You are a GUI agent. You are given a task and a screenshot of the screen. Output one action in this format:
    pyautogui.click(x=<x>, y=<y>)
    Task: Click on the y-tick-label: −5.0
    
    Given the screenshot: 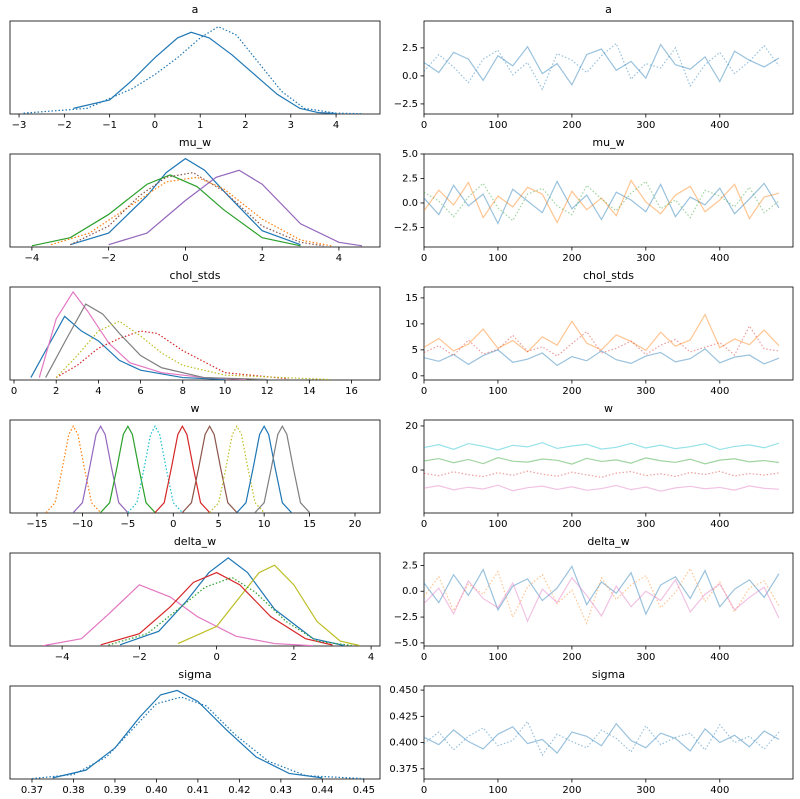 What is the action you would take?
    pyautogui.click(x=406, y=643)
    